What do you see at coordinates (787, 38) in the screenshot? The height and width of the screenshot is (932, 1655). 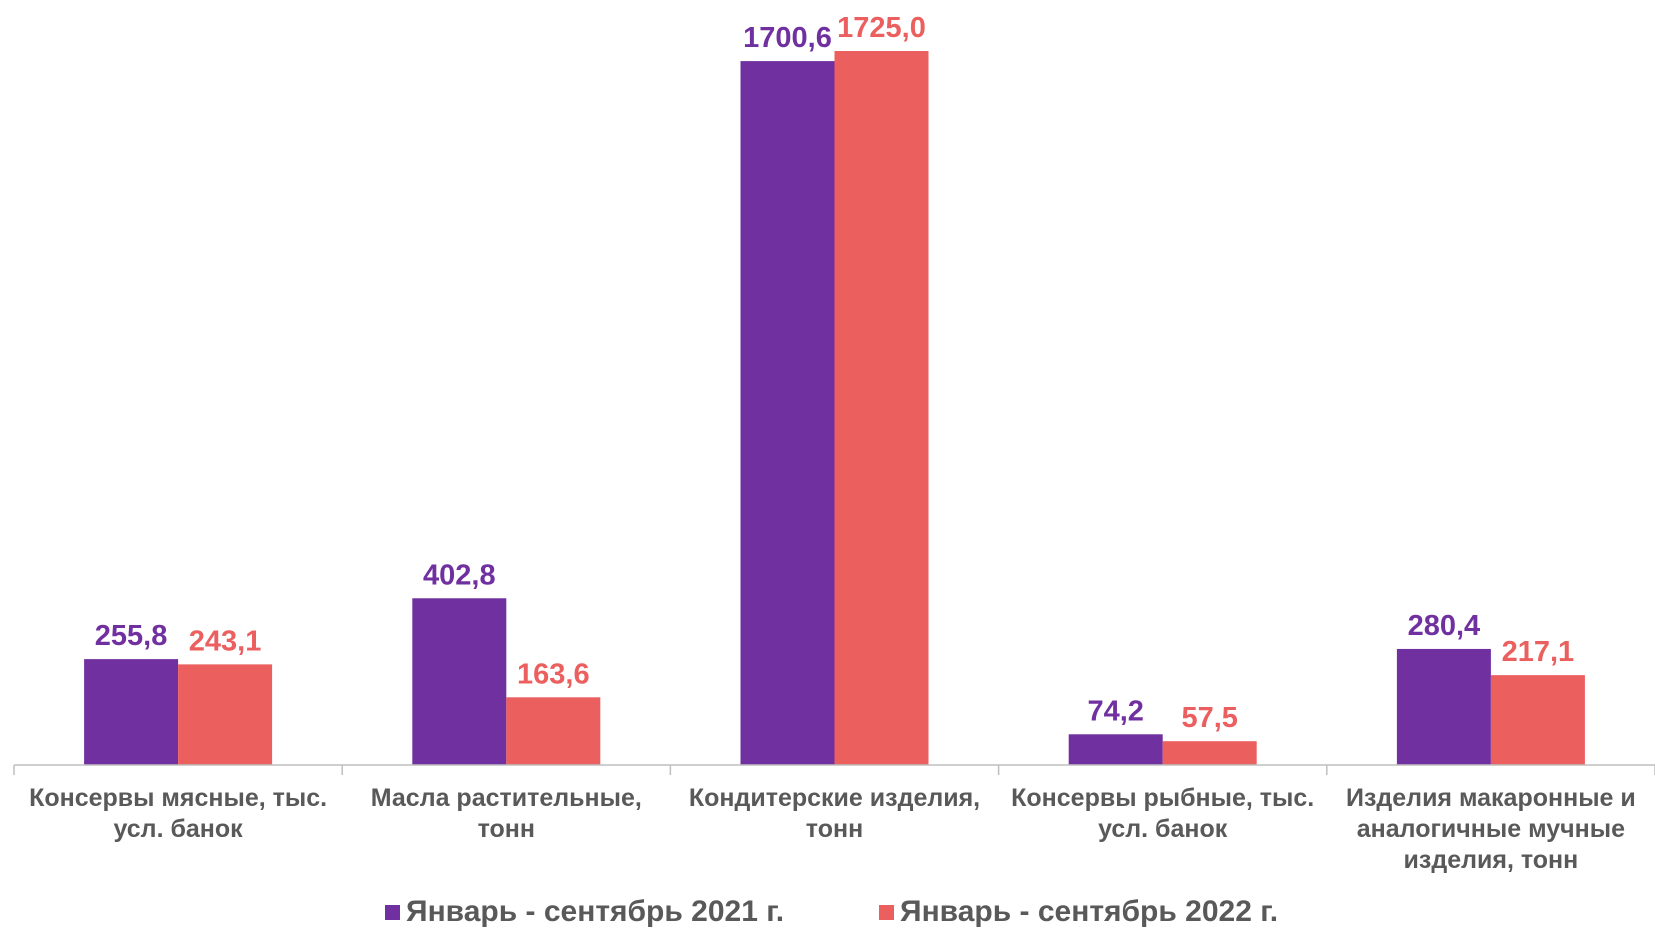 I see `value-label-series-1-cat-3: 1700,6` at bounding box center [787, 38].